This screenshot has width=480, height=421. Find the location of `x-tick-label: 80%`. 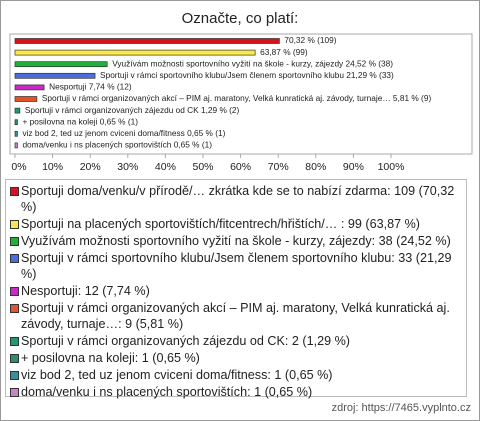

x-tick-label: 80% is located at coordinates (315, 167).